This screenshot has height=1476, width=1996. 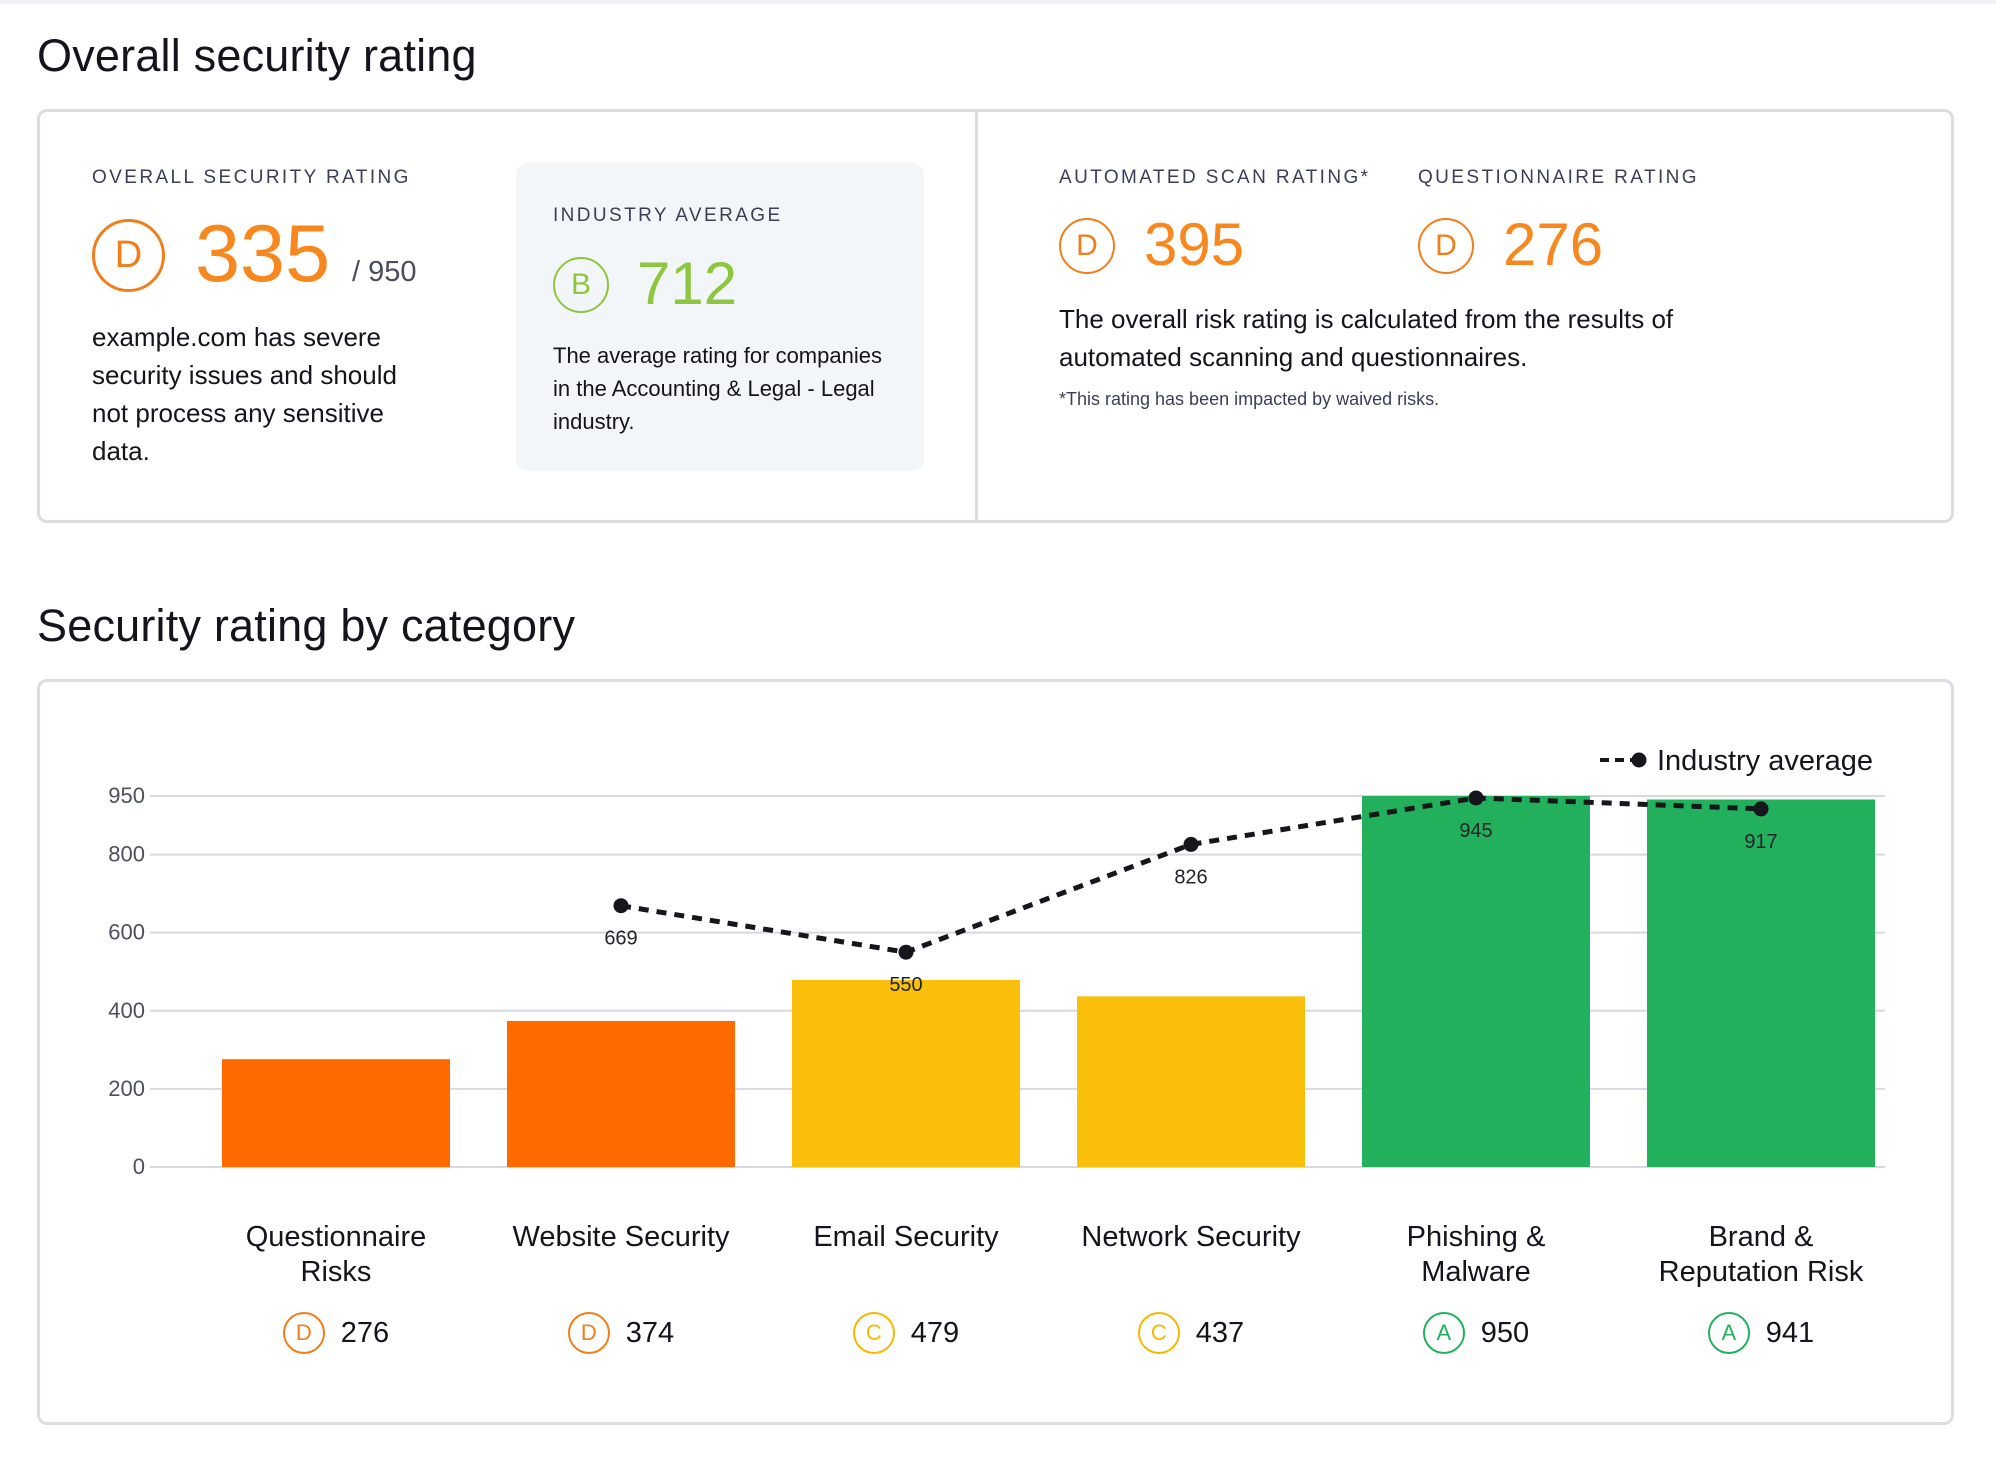 I want to click on category-section-title: Security rating by category, so click(x=306, y=625).